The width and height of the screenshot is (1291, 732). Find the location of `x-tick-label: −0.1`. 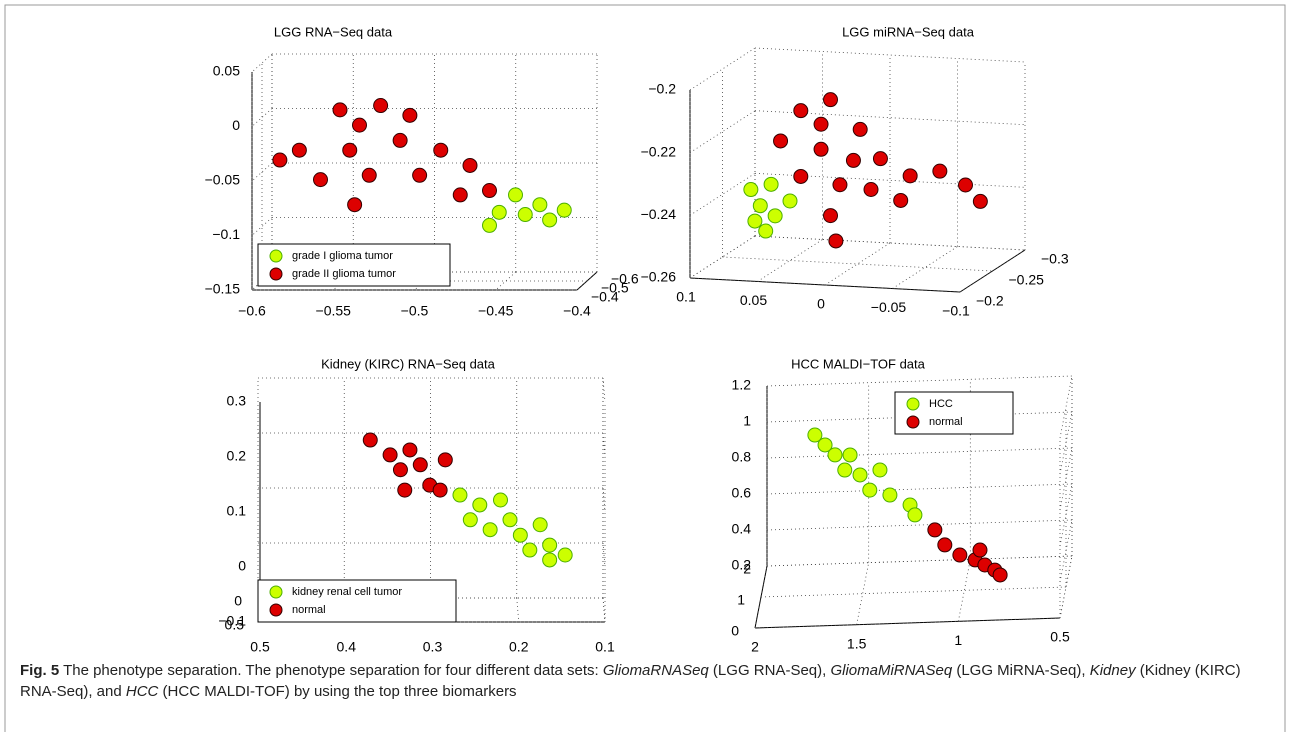

x-tick-label: −0.1 is located at coordinates (956, 311).